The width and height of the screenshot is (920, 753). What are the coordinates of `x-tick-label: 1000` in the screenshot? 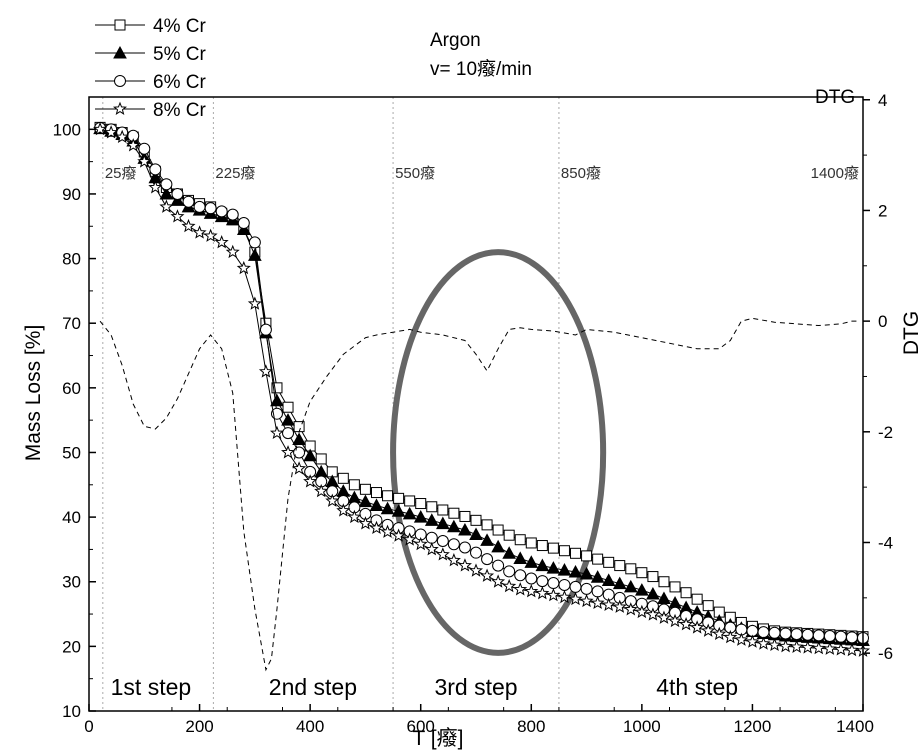 It's located at (642, 726).